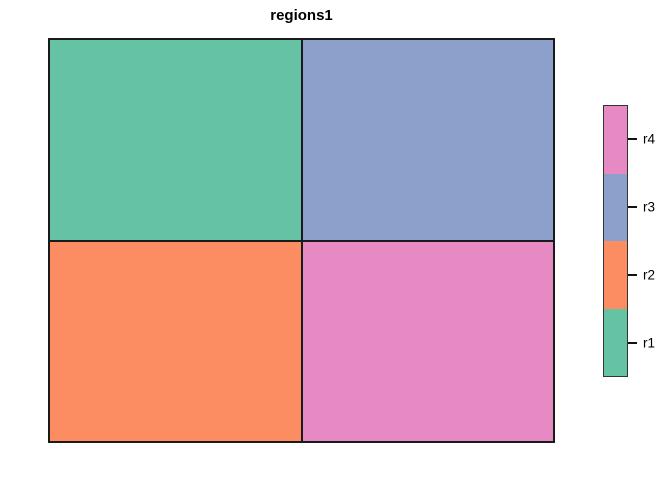  I want to click on chart-title: regions1, so click(301, 15).